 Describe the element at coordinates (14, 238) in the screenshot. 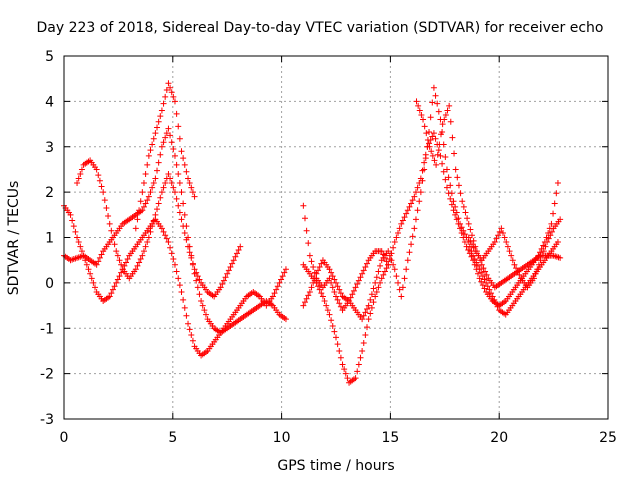

I see `y-axis-label: SDTVAR / TECUs` at that location.